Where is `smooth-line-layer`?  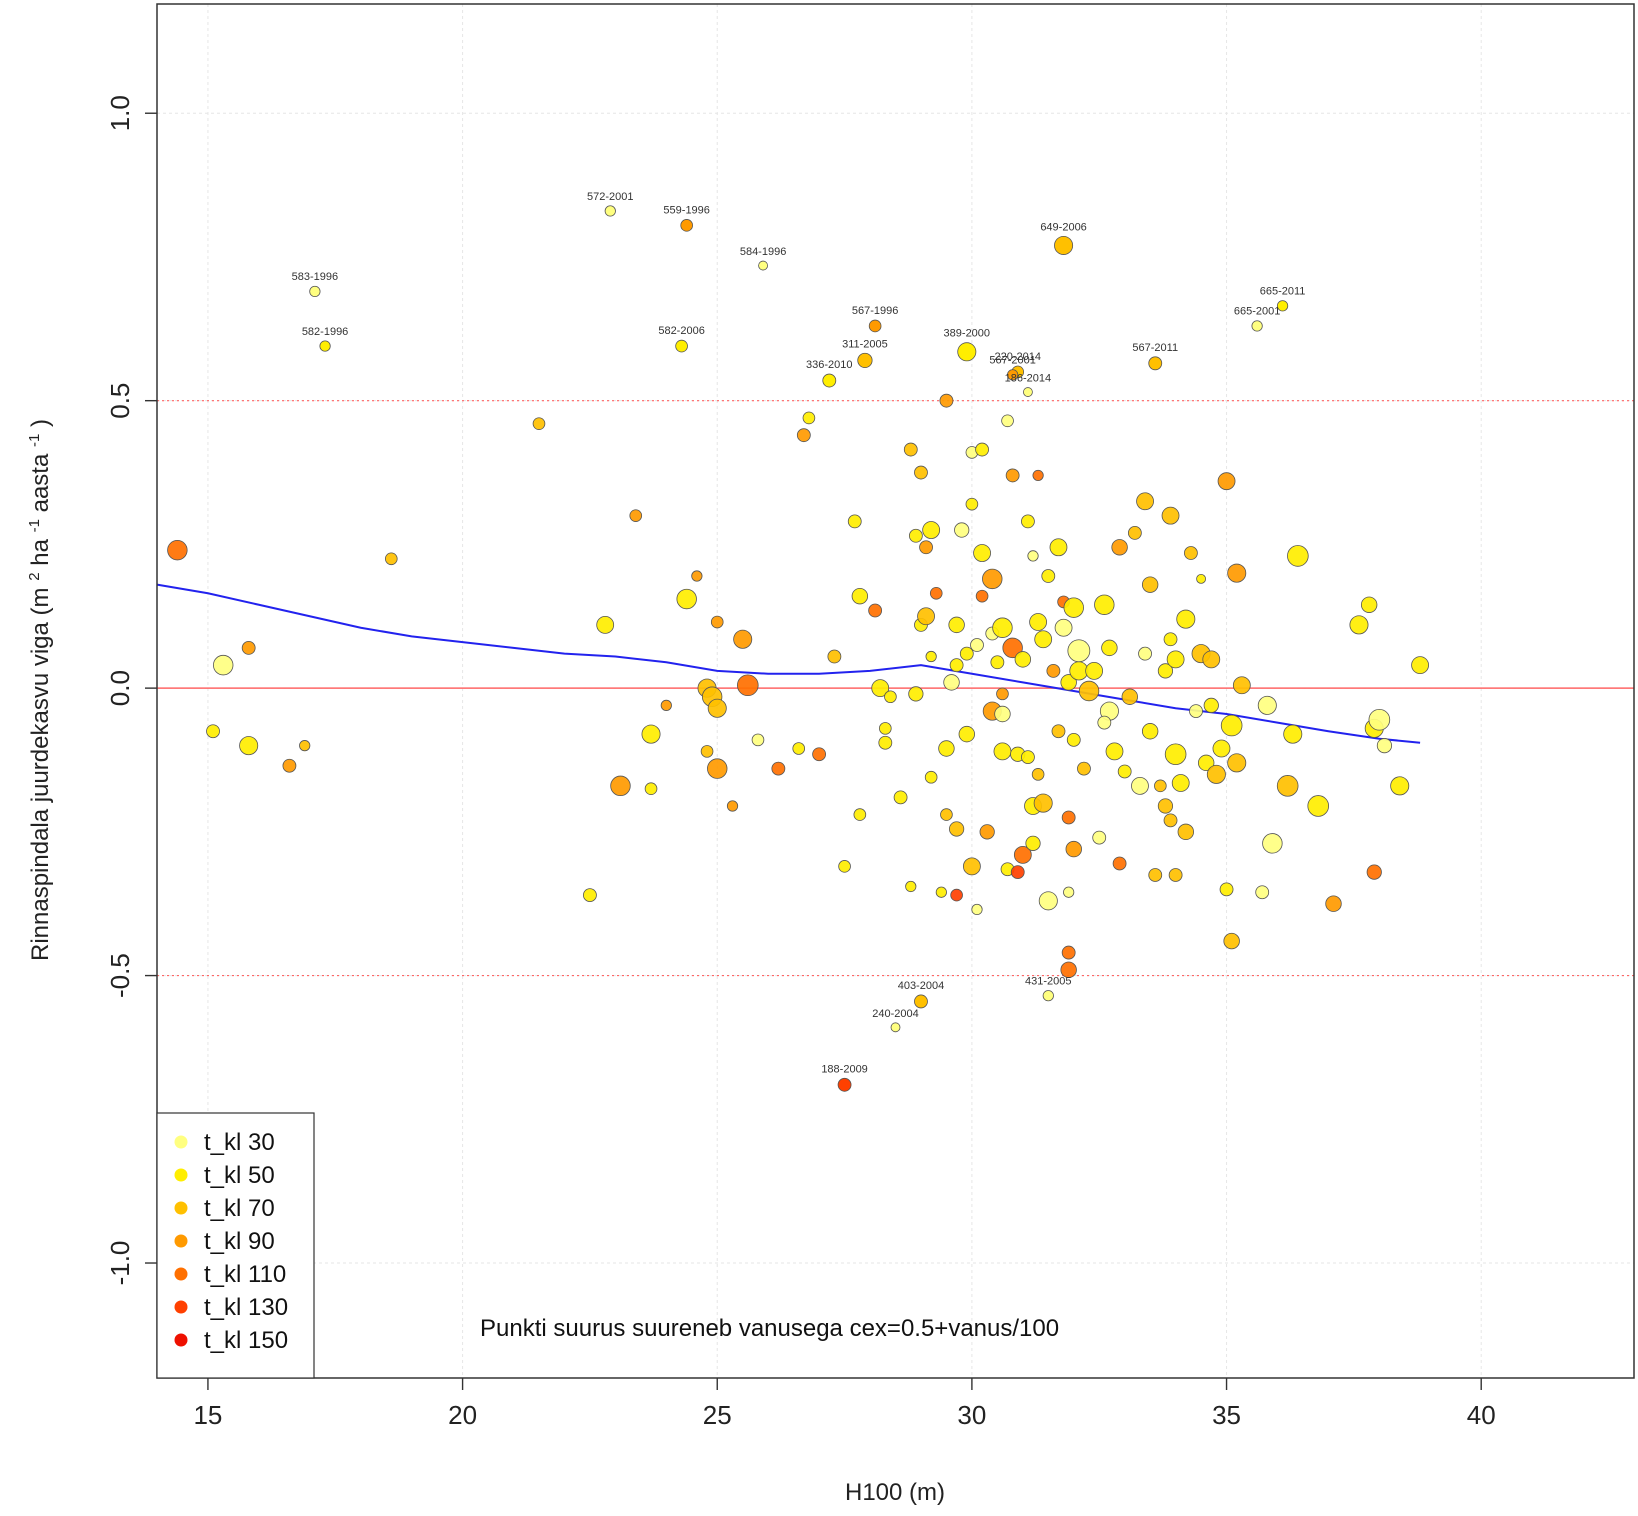 smooth-line-layer is located at coordinates (788, 663).